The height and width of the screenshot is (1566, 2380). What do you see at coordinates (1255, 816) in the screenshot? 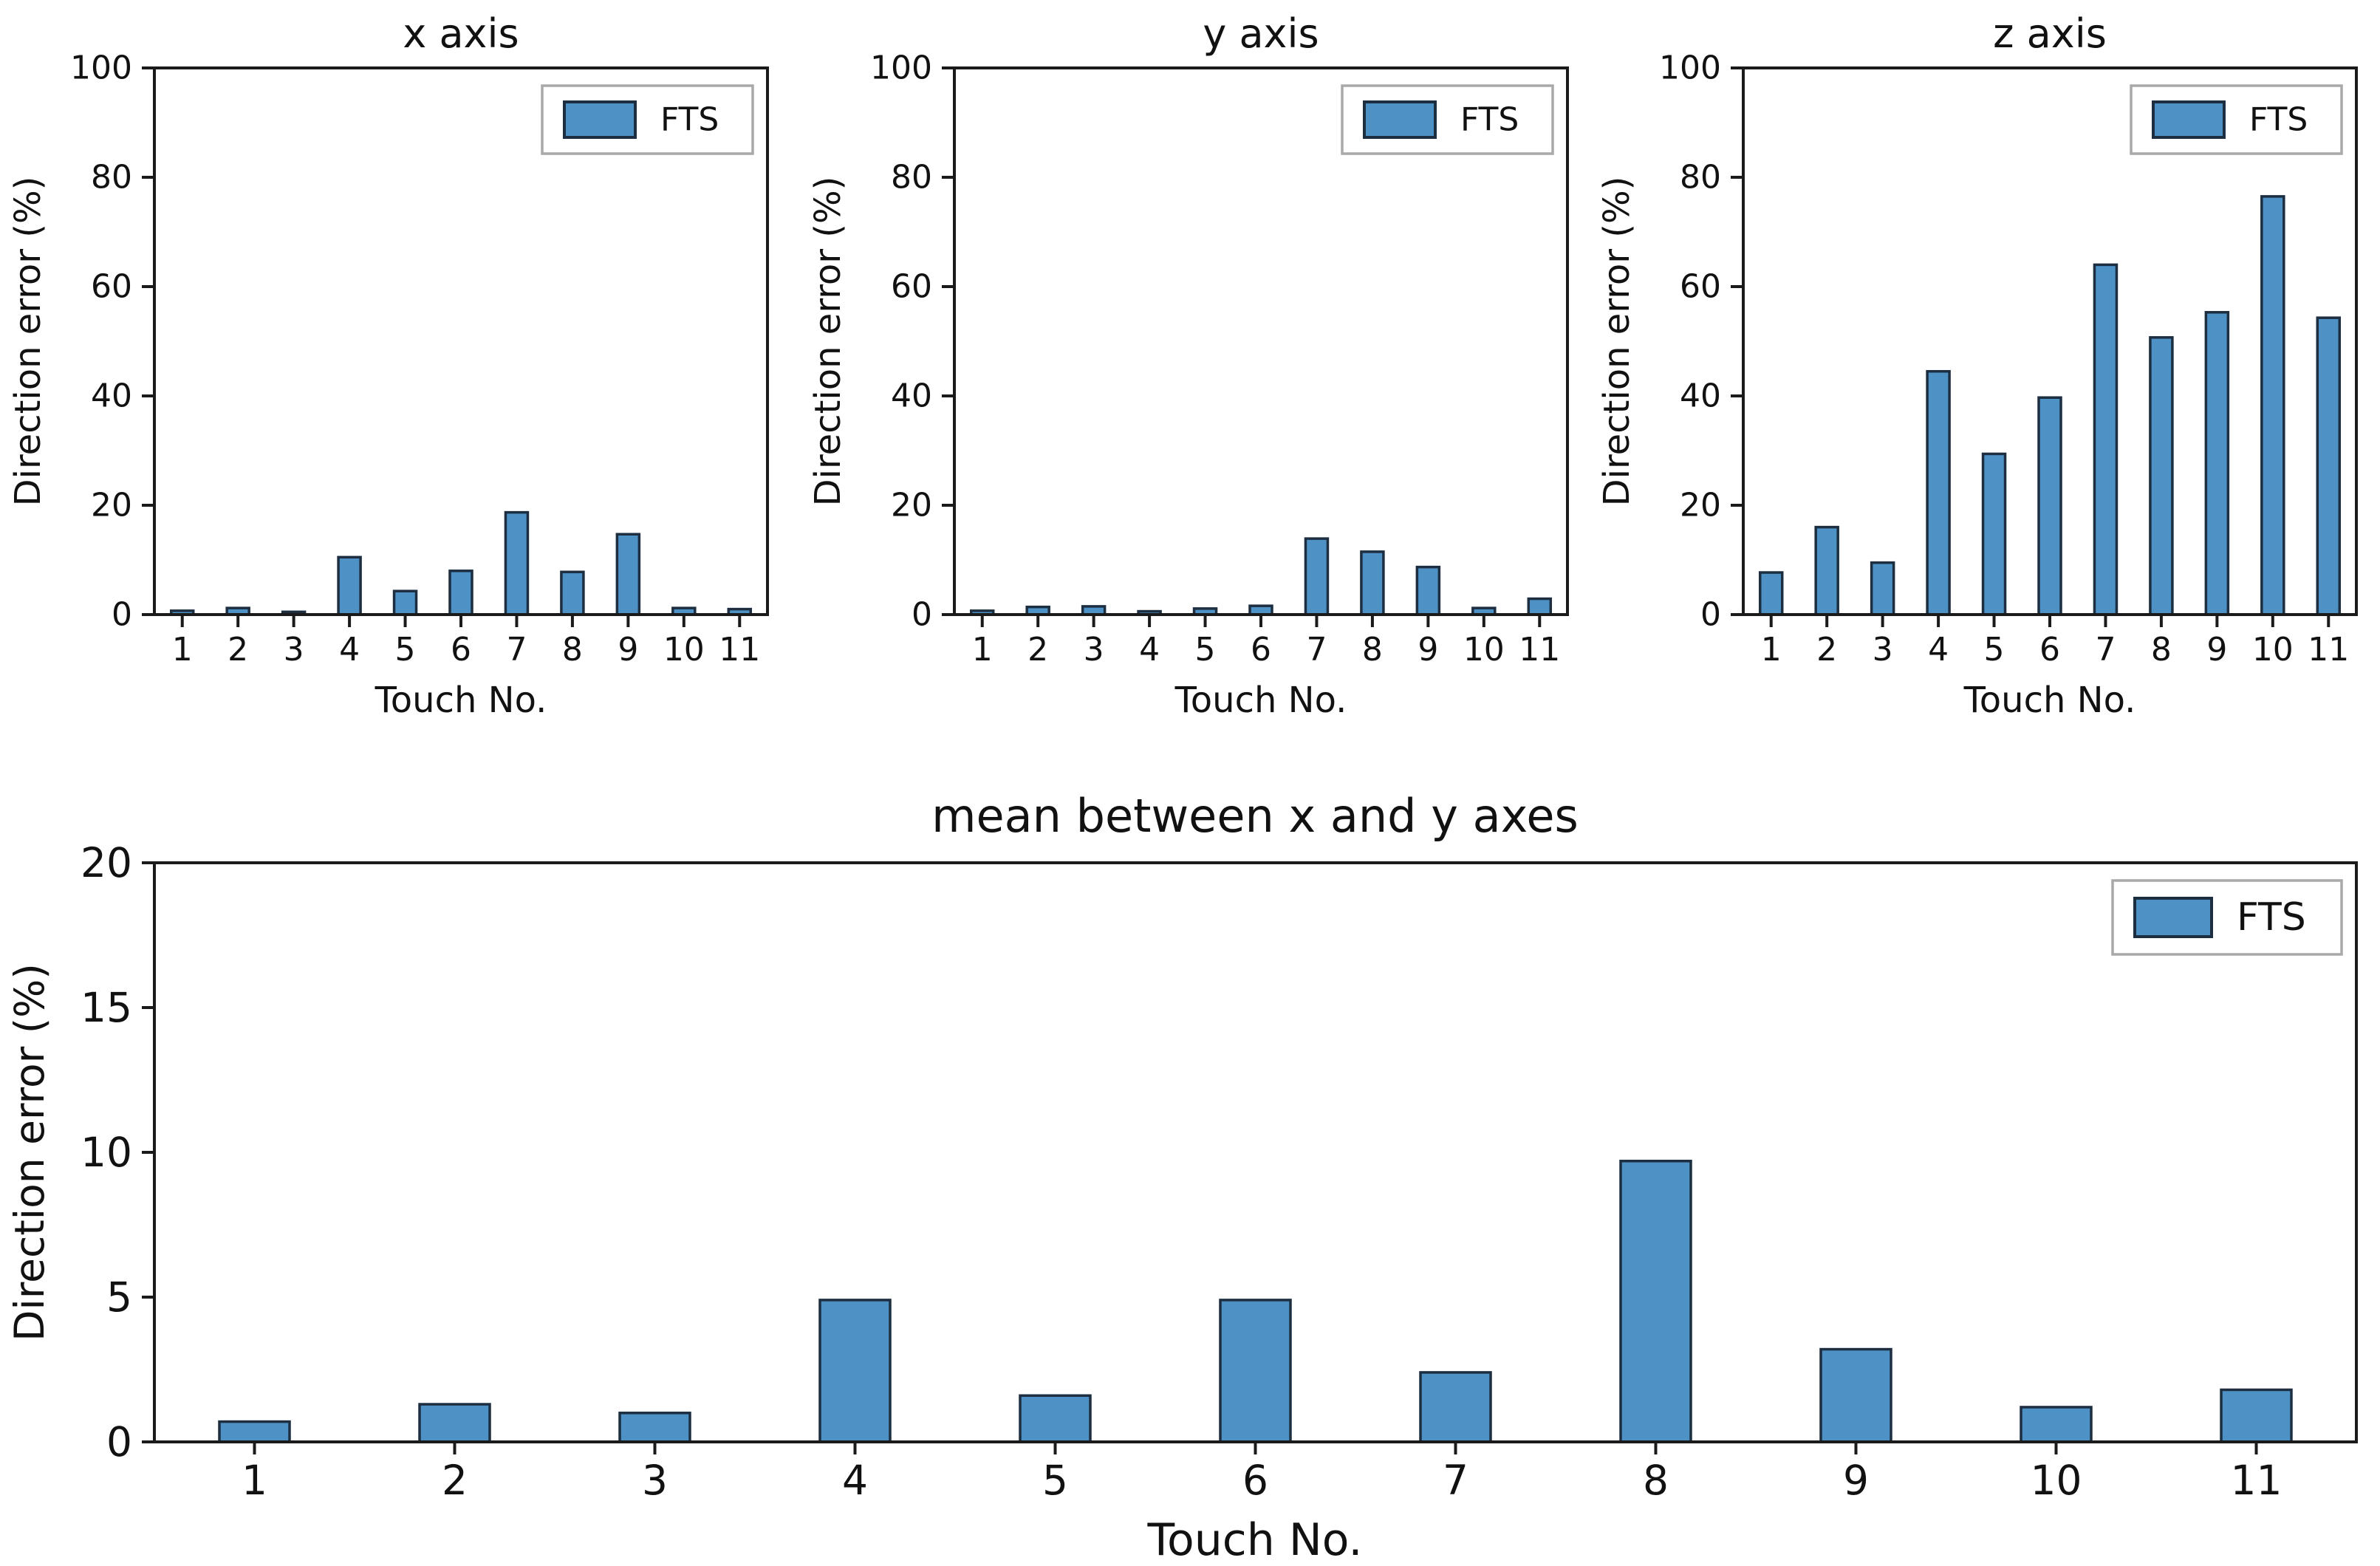
I see `chart-title: mean between x and y axes` at bounding box center [1255, 816].